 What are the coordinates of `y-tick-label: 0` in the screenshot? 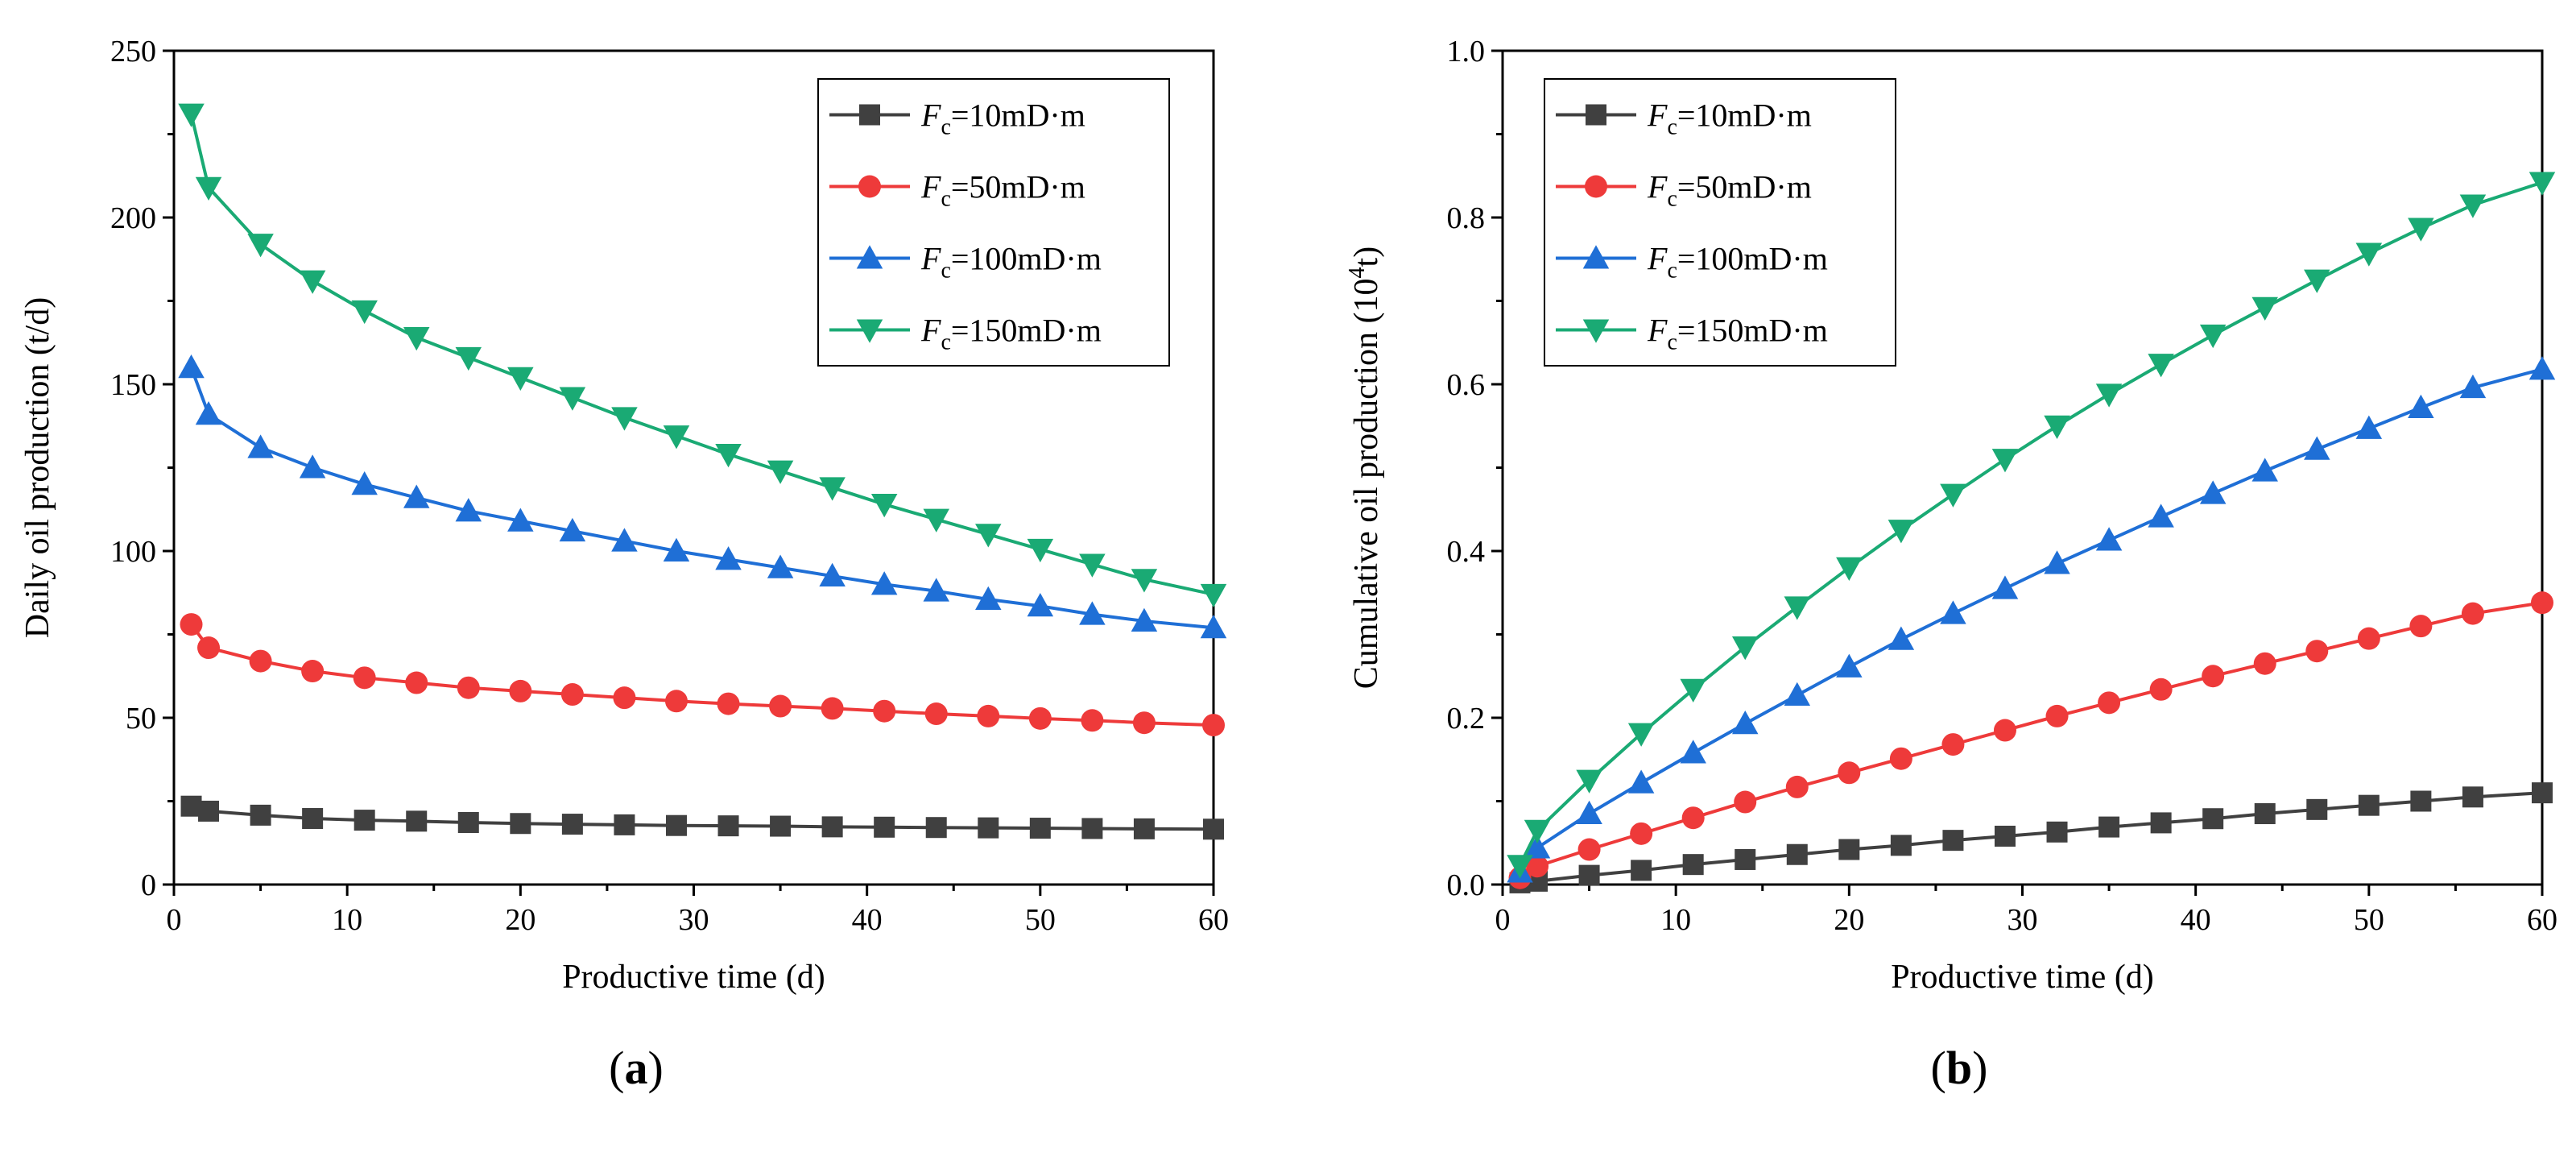 It's located at (148, 885).